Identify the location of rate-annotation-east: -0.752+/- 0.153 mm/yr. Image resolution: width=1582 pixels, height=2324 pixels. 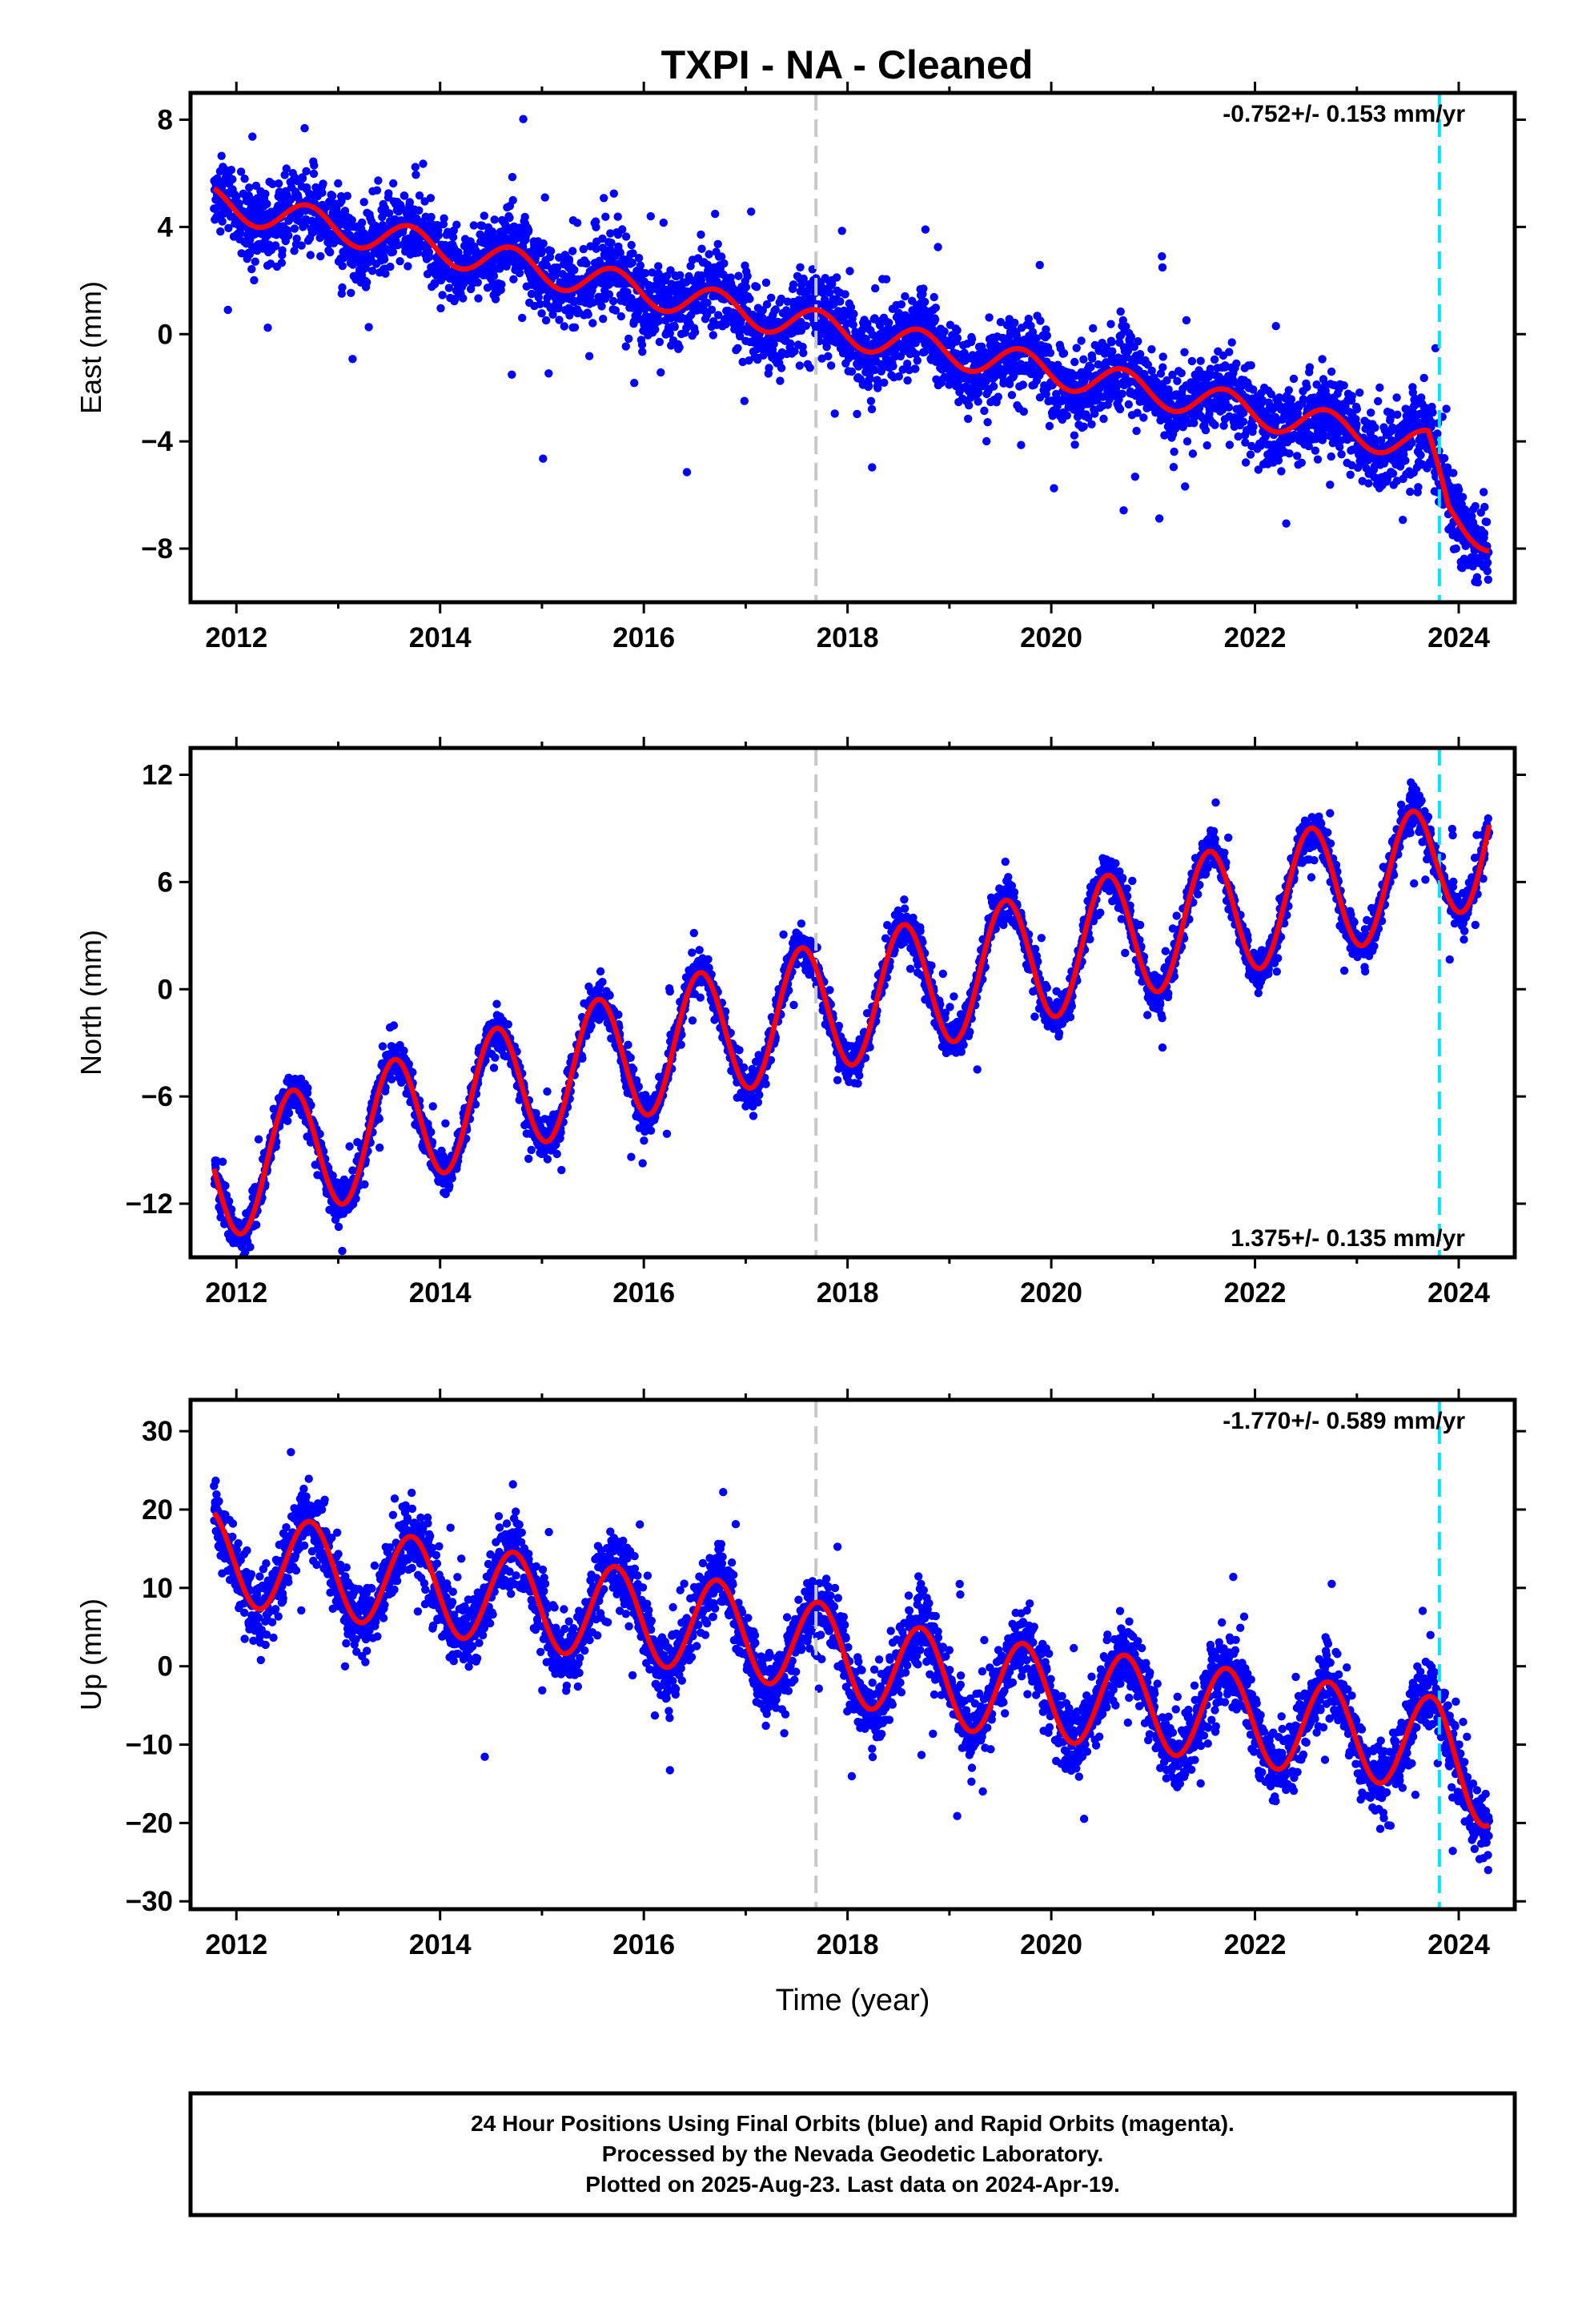
(1344, 114).